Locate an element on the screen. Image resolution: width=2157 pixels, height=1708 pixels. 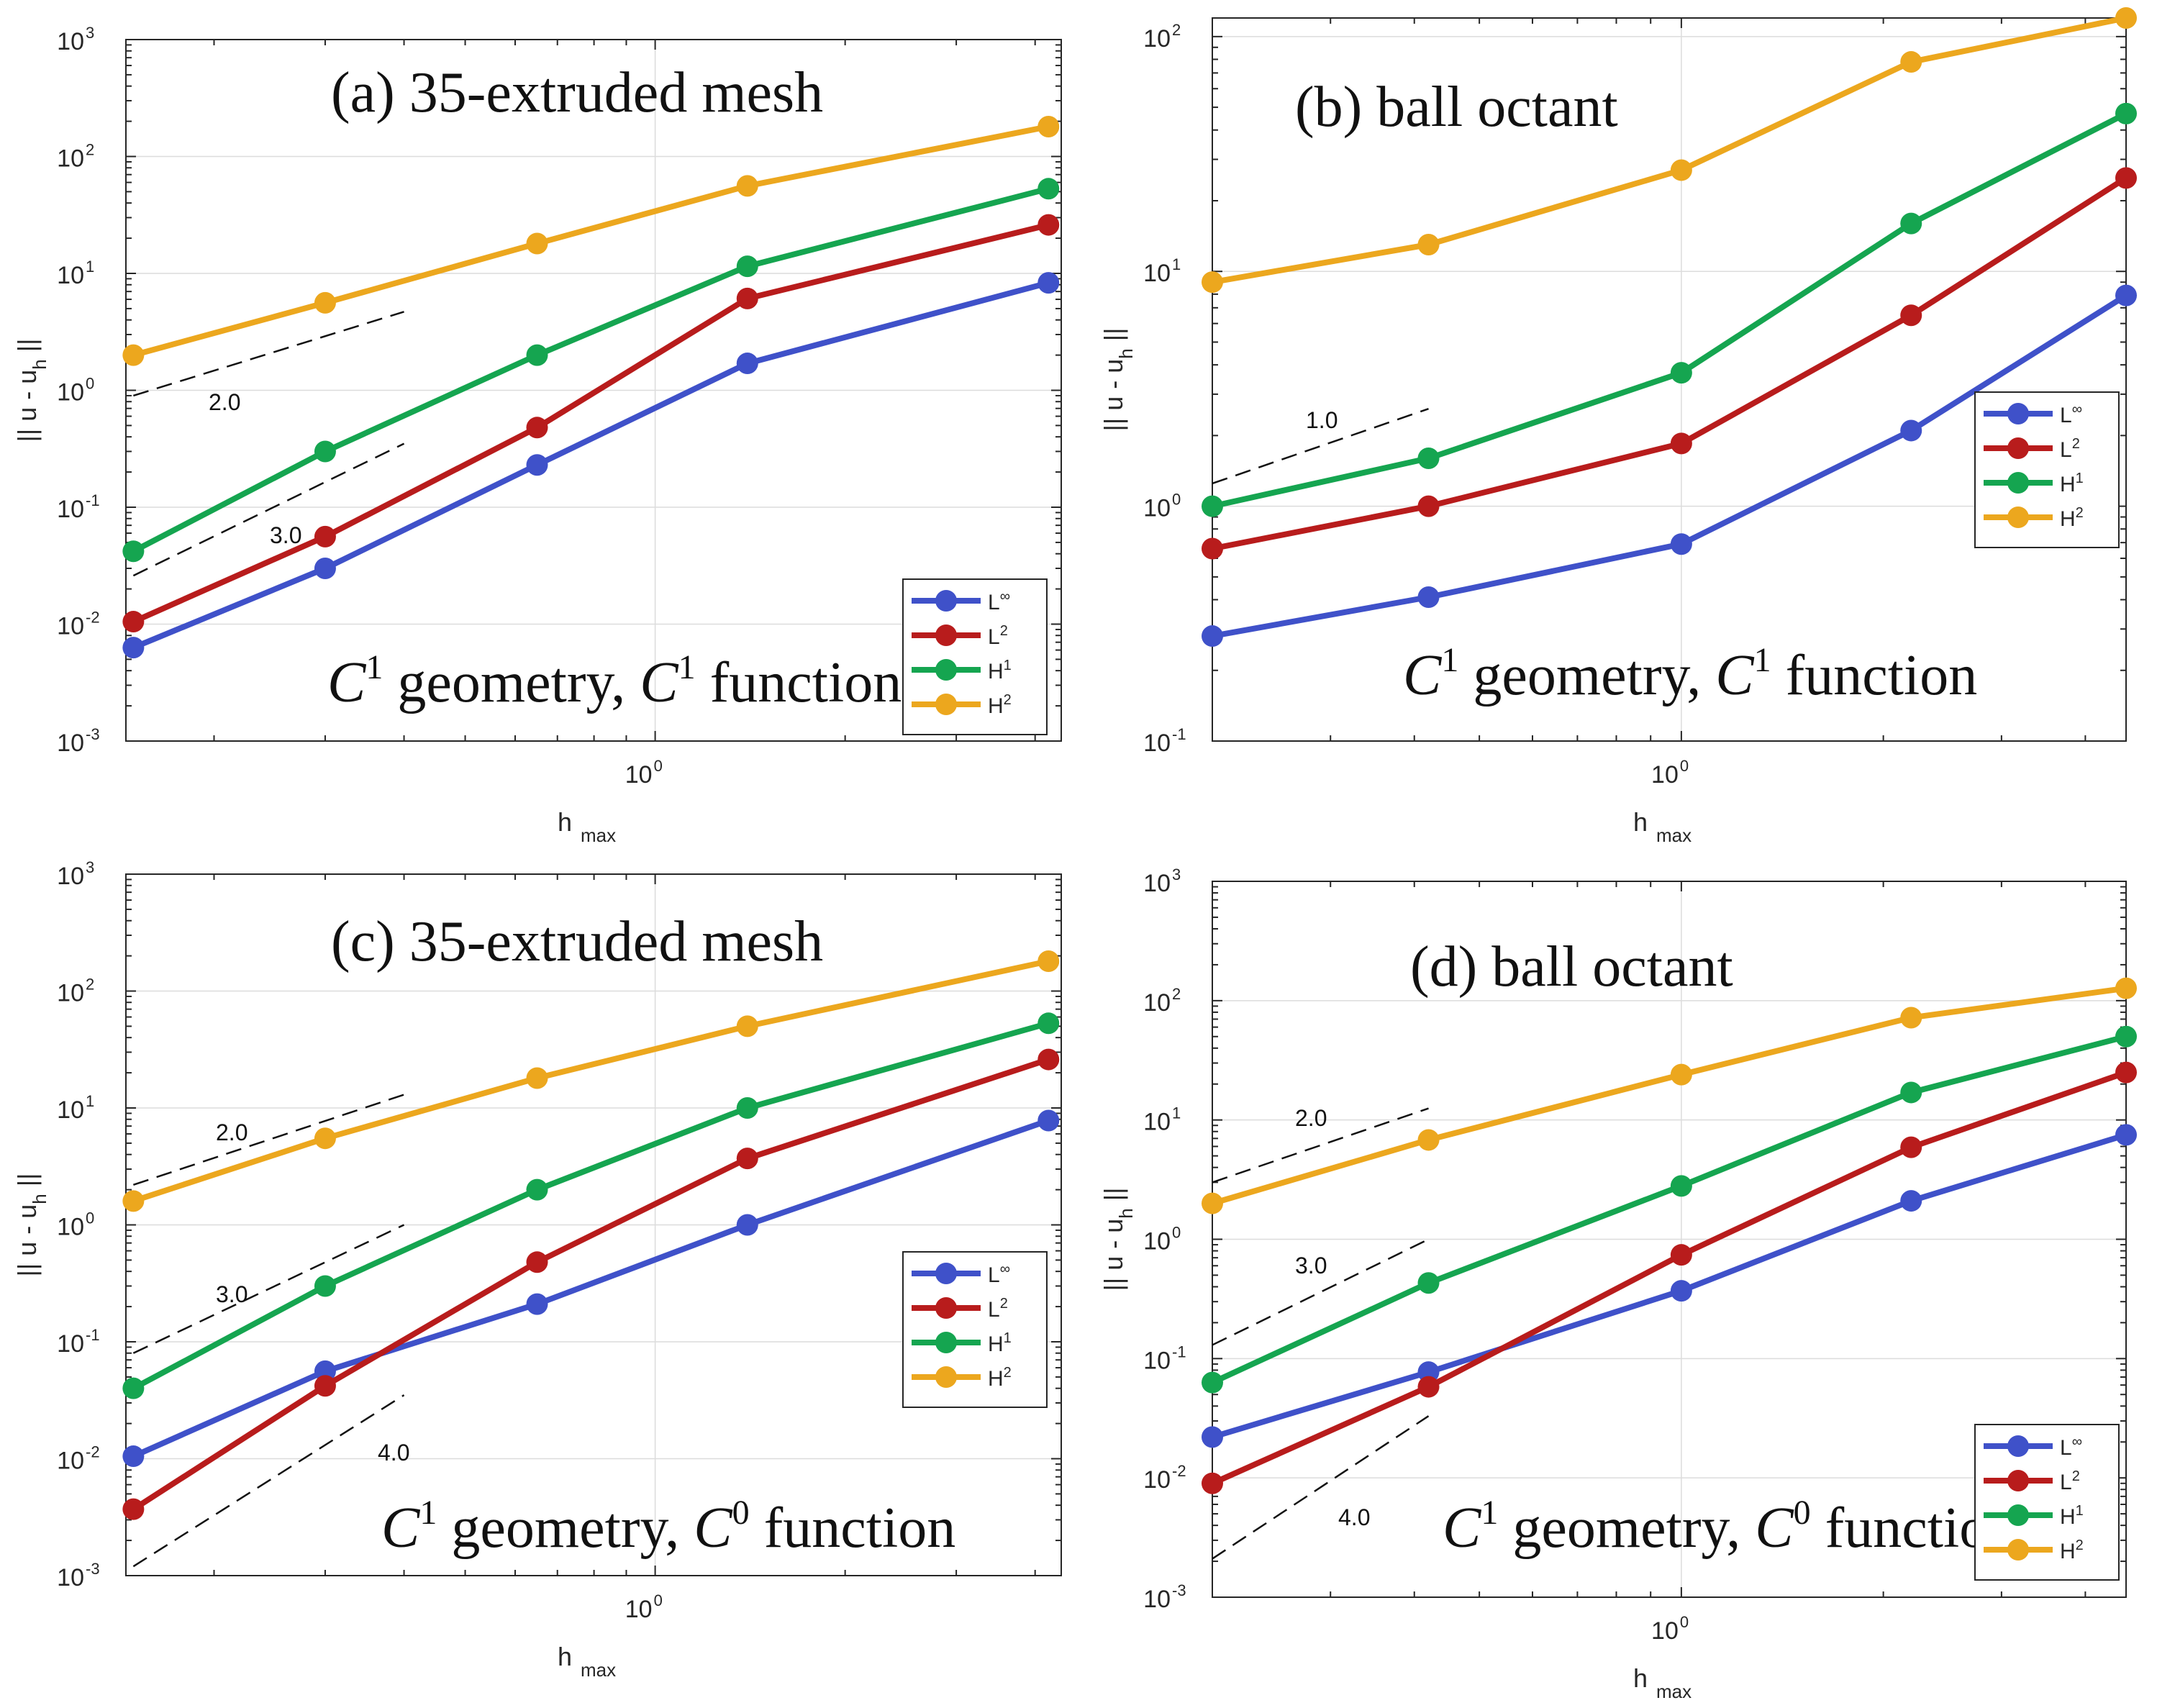
x-tick-label: 10 is located at coordinates (1665, 1631).